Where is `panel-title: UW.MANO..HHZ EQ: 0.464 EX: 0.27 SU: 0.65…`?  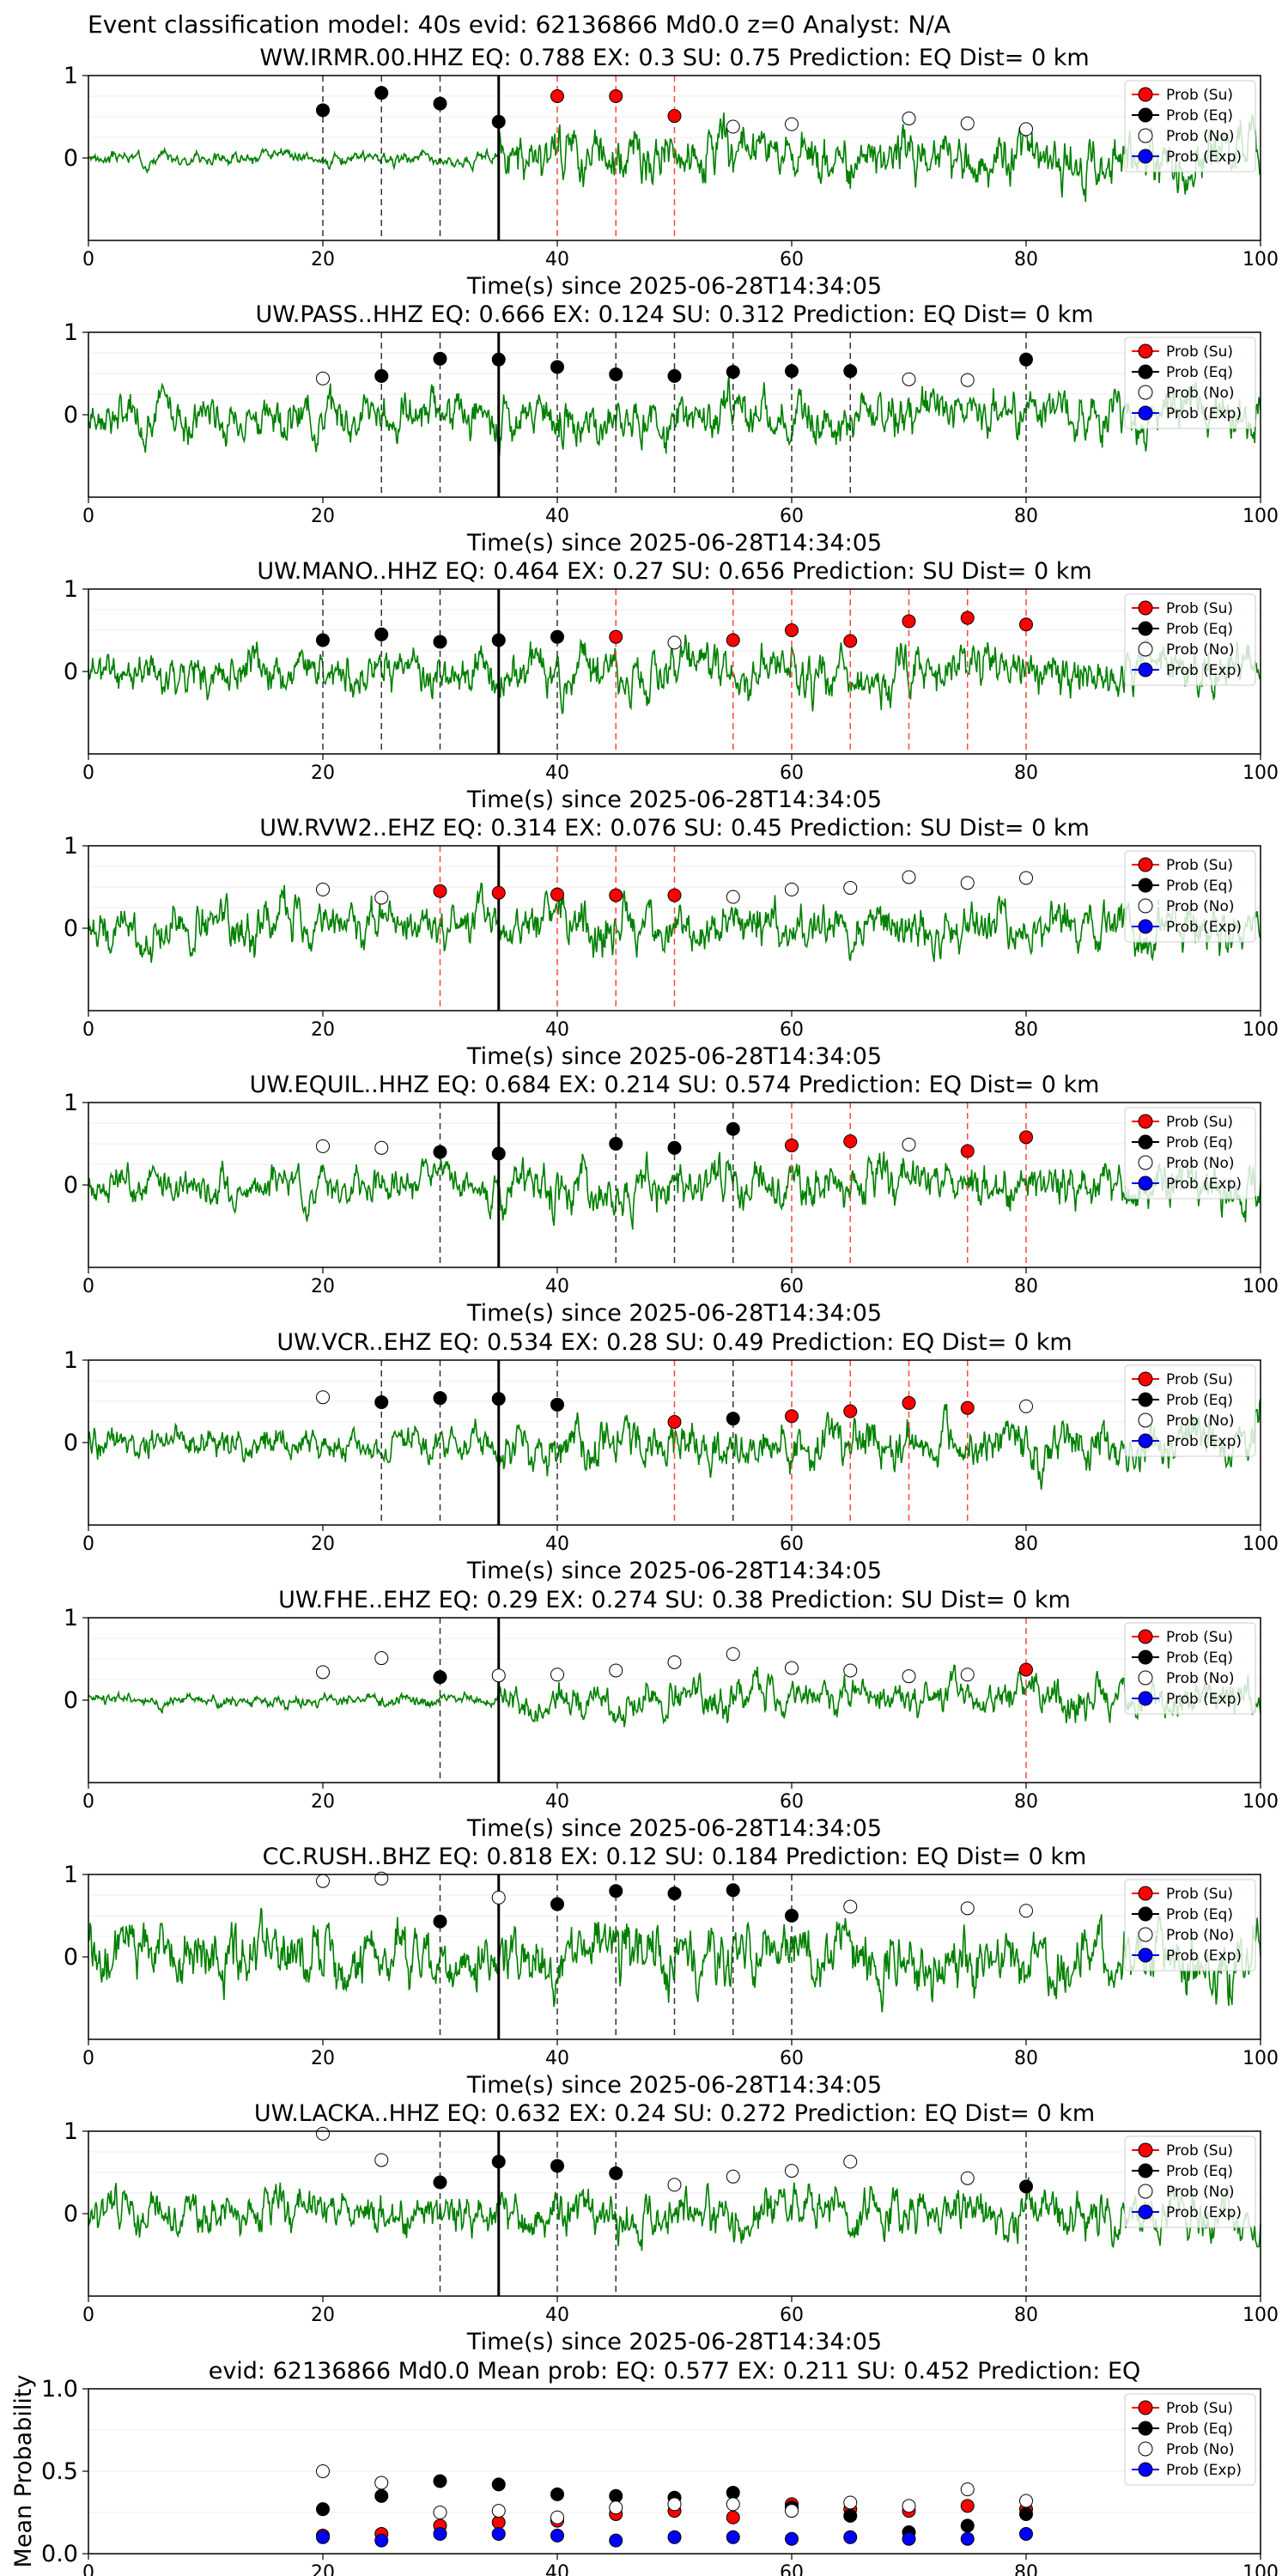
panel-title: UW.MANO..HHZ EQ: 0.464 EX: 0.27 SU: 0.65… is located at coordinates (674, 572).